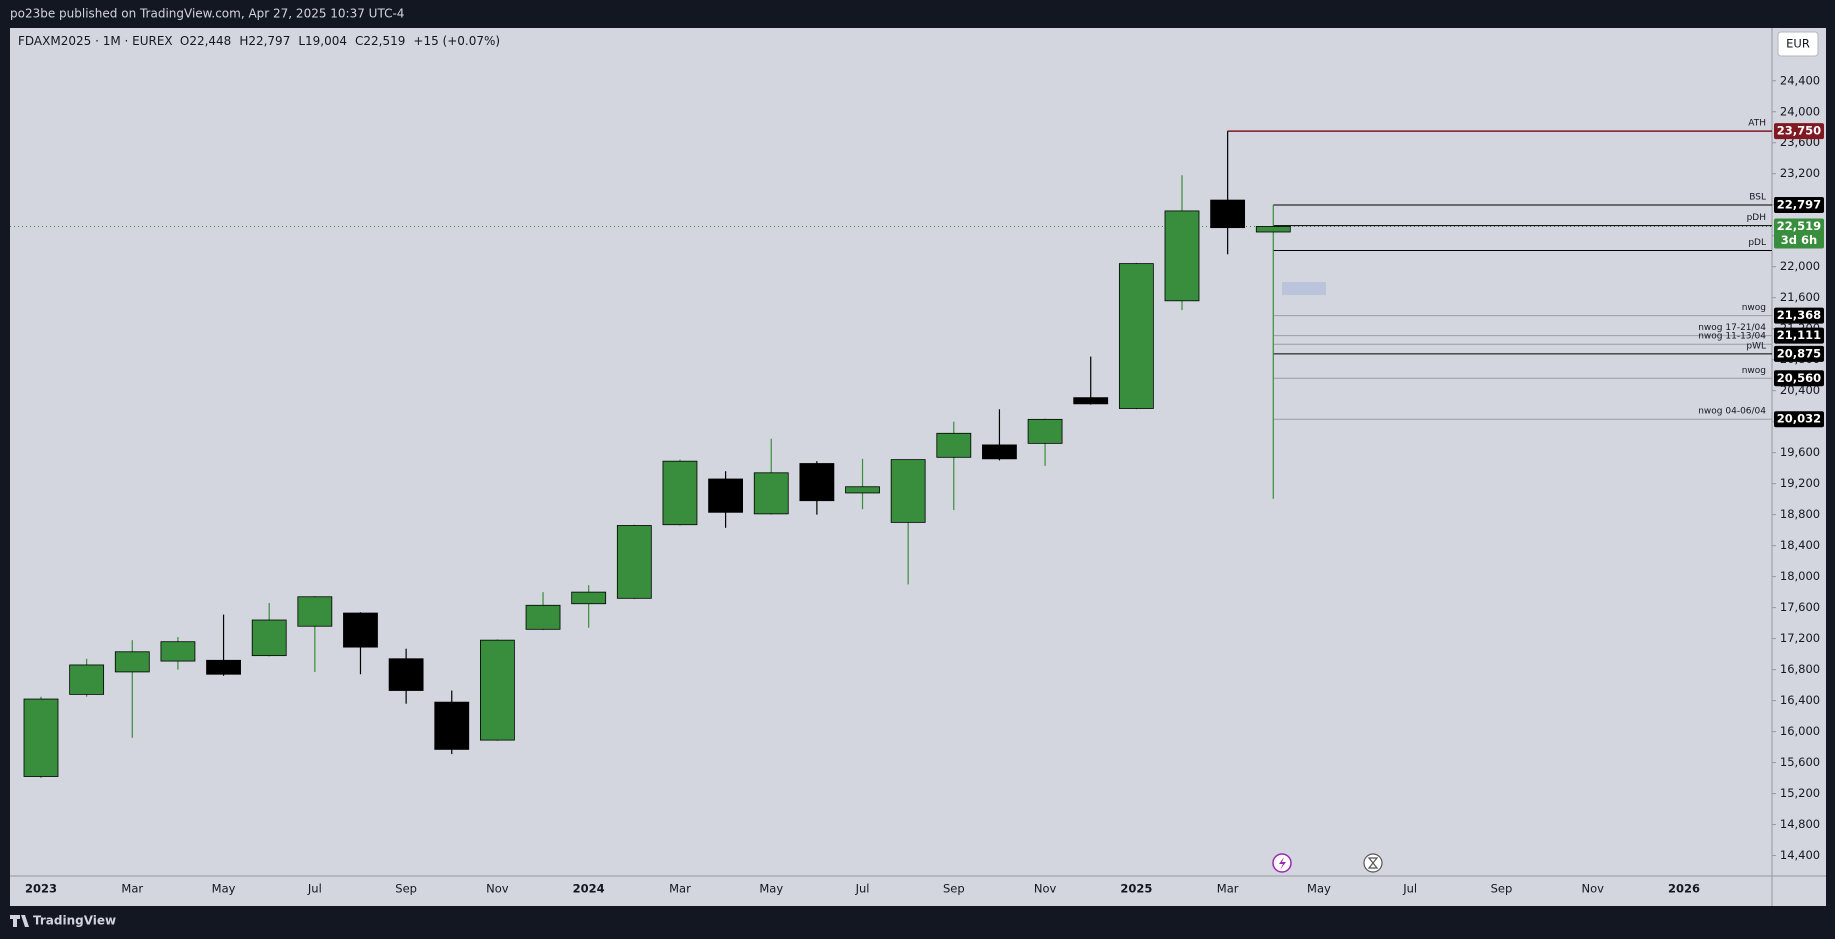 The width and height of the screenshot is (1835, 939). I want to click on y-tick-label: 19,200, so click(1800, 483).